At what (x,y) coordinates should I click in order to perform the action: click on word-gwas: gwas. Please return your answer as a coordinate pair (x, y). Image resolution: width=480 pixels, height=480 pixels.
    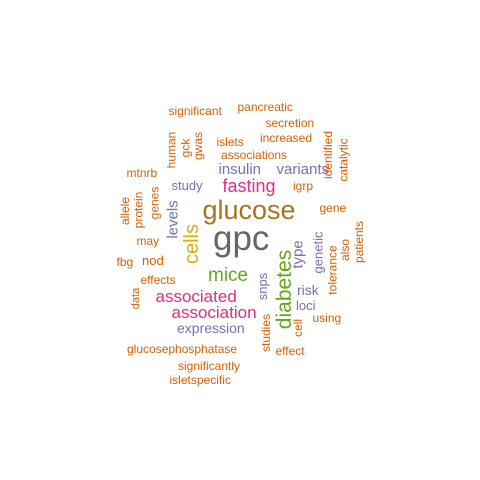
    Looking at the image, I should click on (198, 146).